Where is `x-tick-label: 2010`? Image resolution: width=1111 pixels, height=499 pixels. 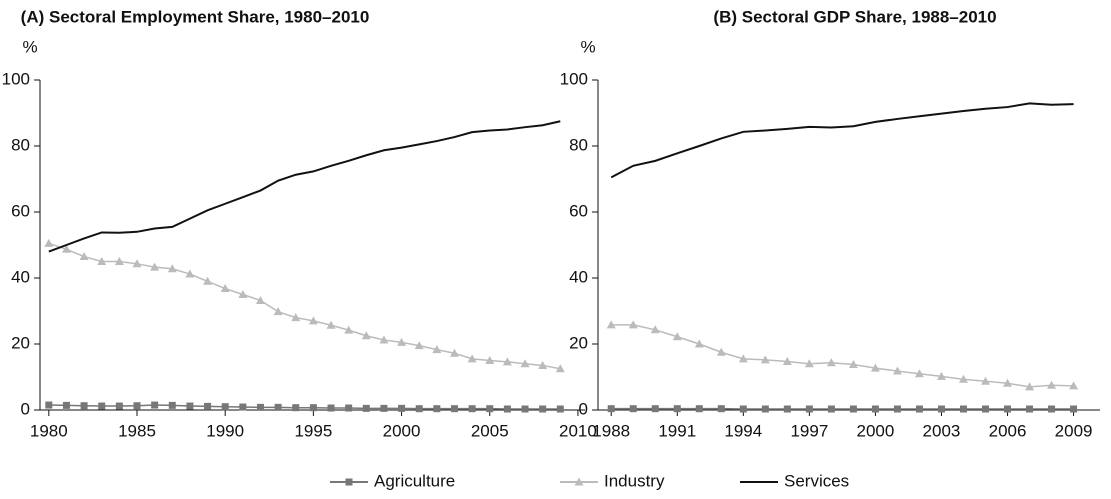 x-tick-label: 2010 is located at coordinates (578, 430).